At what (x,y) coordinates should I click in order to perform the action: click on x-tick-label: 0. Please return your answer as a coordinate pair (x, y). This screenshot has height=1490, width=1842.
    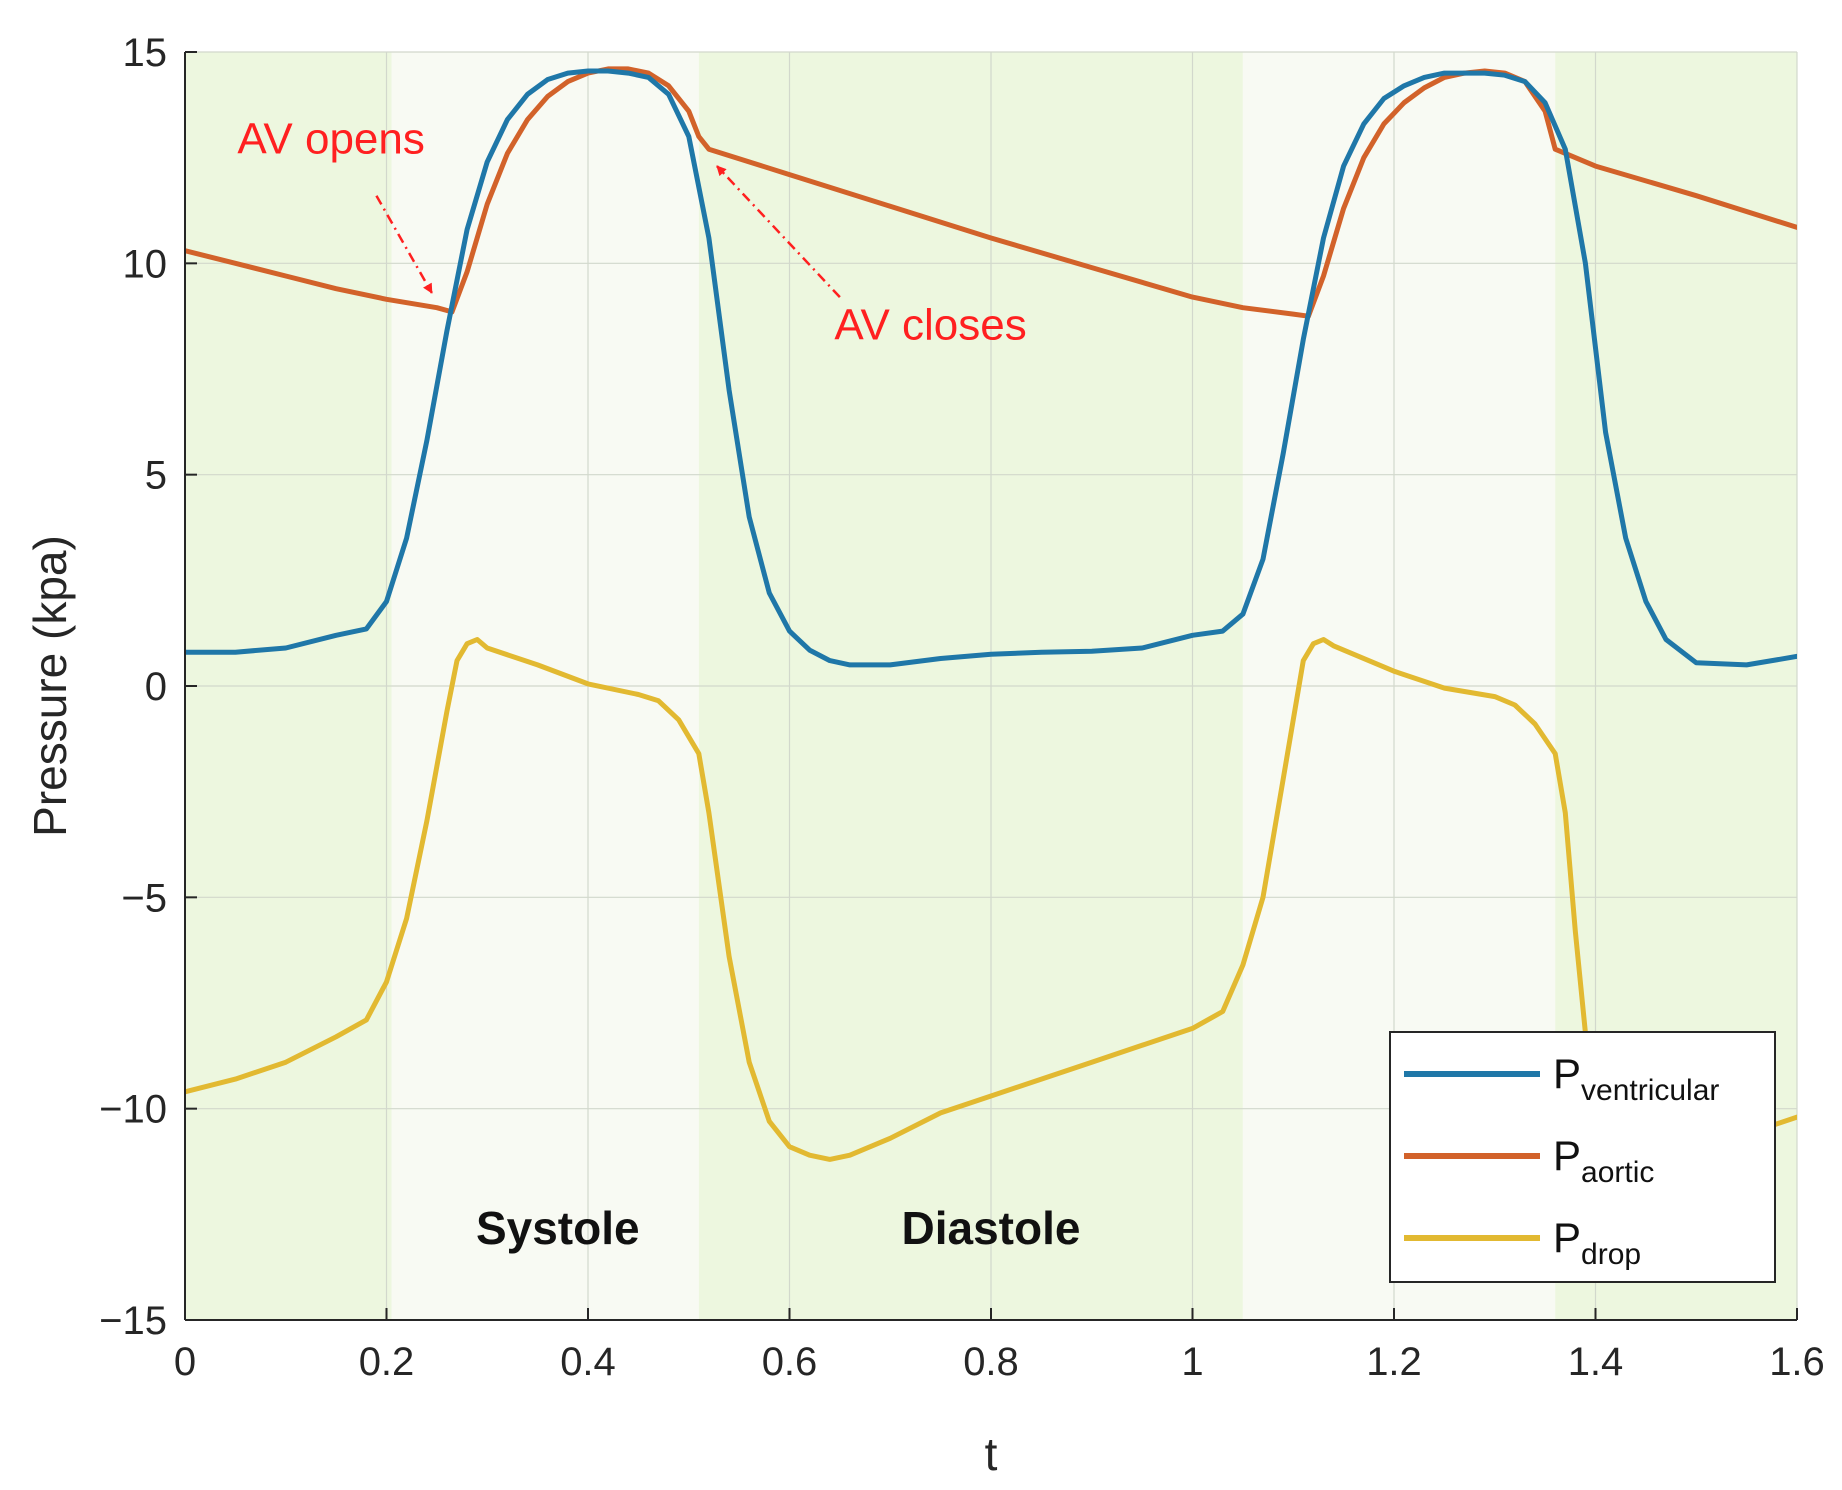
    Looking at the image, I should click on (185, 1362).